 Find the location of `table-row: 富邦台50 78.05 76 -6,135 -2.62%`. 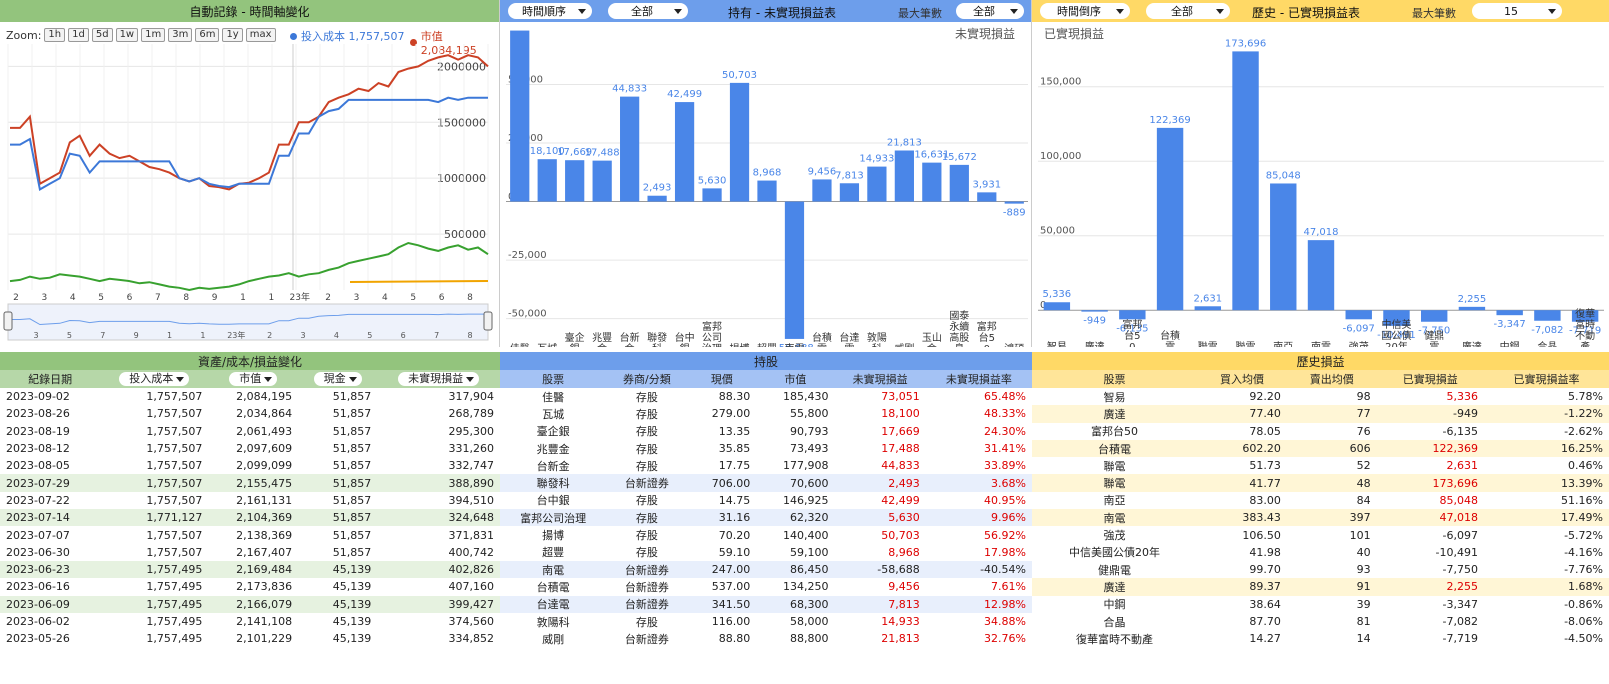

table-row: 富邦台50 78.05 76 -6,135 -2.62% is located at coordinates (1320, 431).